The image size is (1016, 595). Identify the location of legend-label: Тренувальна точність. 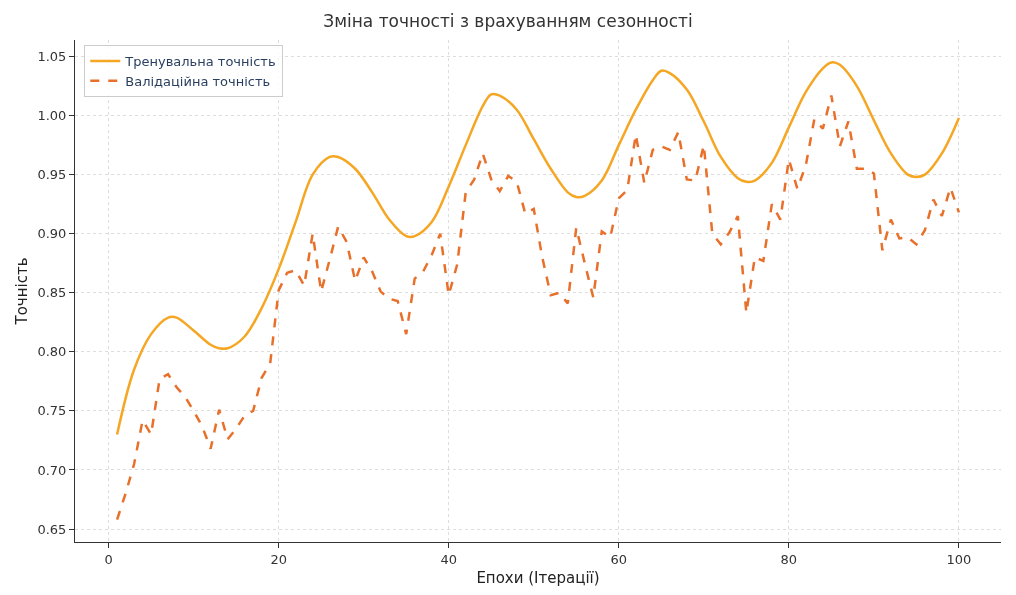
(200, 62).